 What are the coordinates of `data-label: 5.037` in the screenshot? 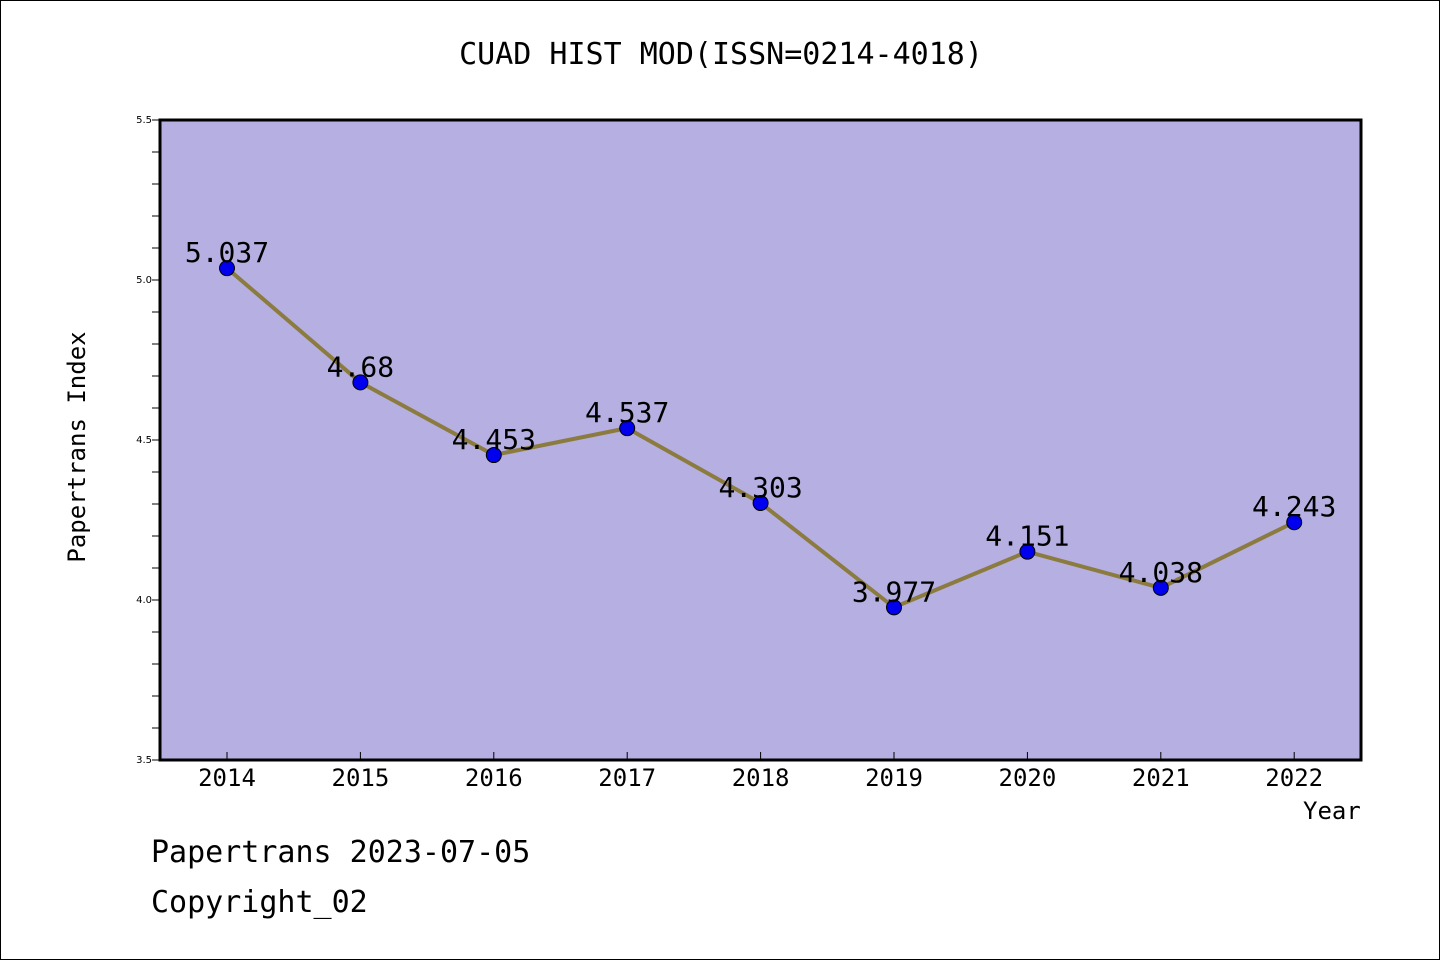 It's located at (227, 252).